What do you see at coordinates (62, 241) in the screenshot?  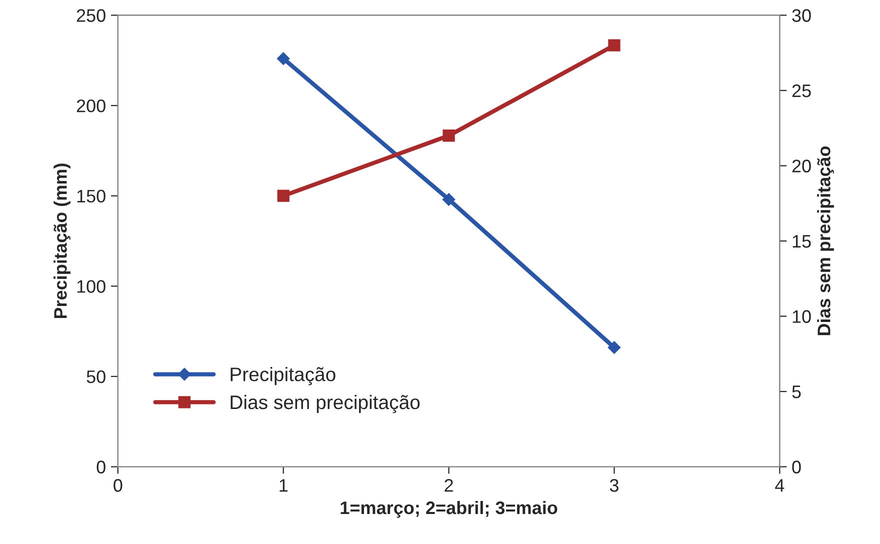 I see `y-axis-title: Precipitação (mm)` at bounding box center [62, 241].